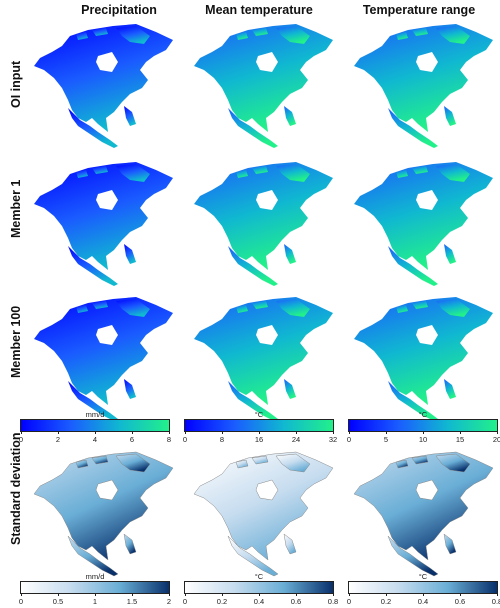 The height and width of the screenshot is (608, 500). I want to click on column-title-temperature-range: Temperature range, so click(419, 10).